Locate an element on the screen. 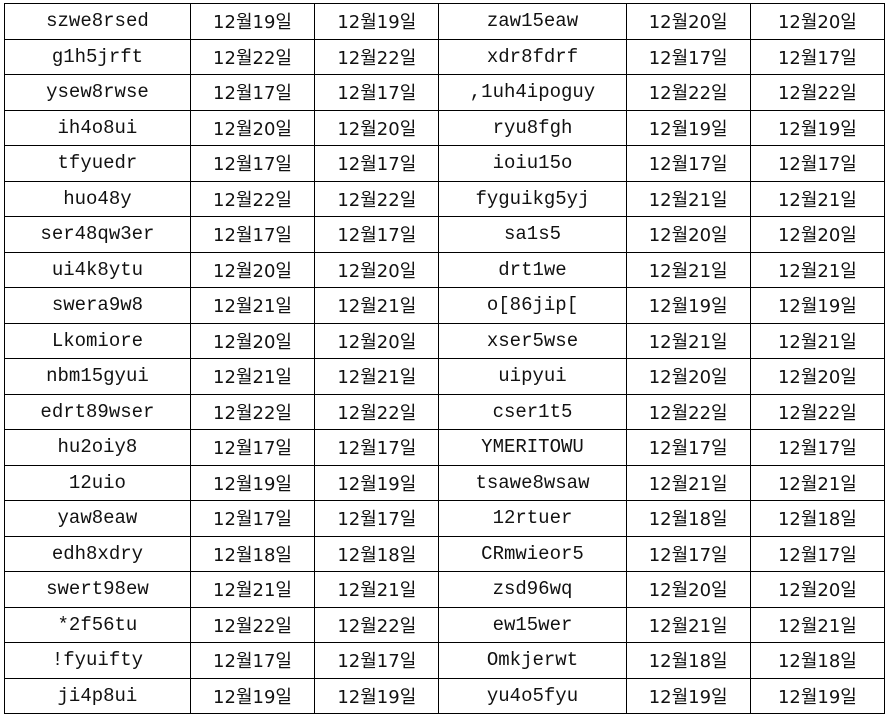  code-cell: hu2oiy8 is located at coordinates (97, 447).